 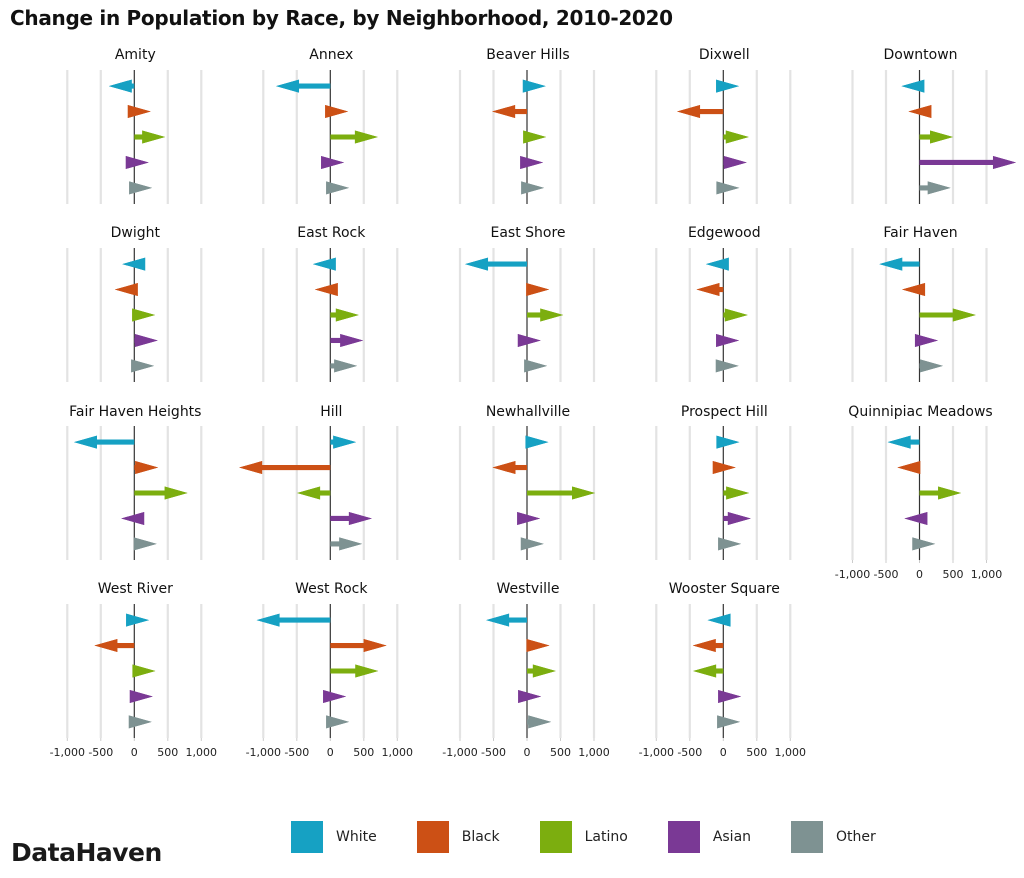 I want to click on facet-edgewood: Edgewood, so click(x=723, y=303).